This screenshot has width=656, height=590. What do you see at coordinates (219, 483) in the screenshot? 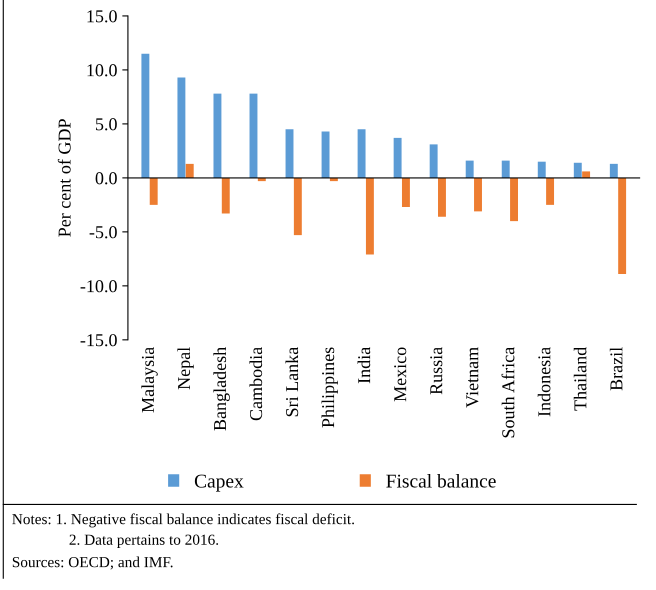
I see `legend-label: Capex` at bounding box center [219, 483].